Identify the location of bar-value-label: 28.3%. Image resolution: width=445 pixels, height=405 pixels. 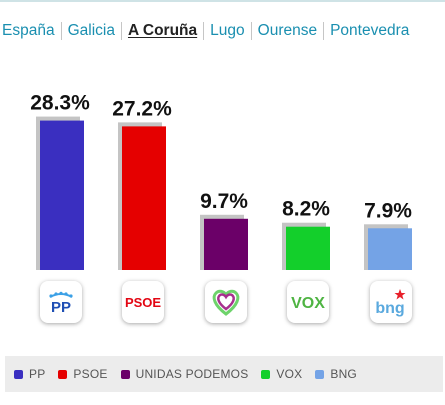
(60, 103).